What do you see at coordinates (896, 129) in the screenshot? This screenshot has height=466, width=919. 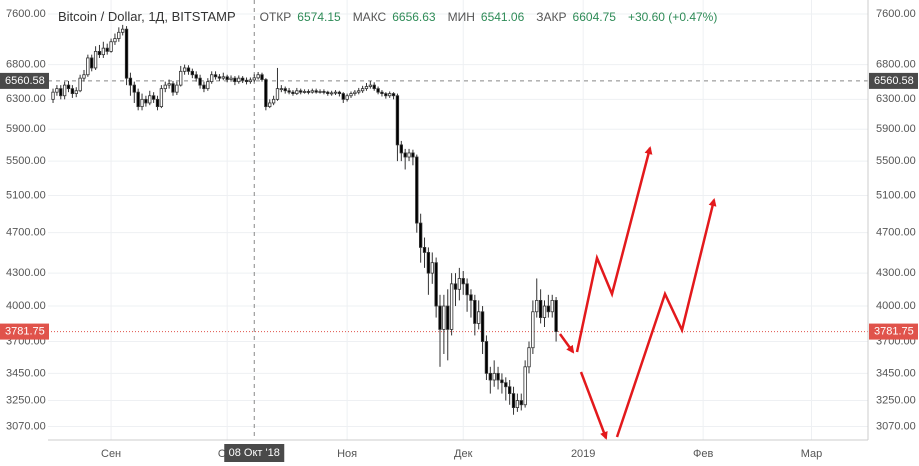 I see `y-tick-label-right: 5900.00` at bounding box center [896, 129].